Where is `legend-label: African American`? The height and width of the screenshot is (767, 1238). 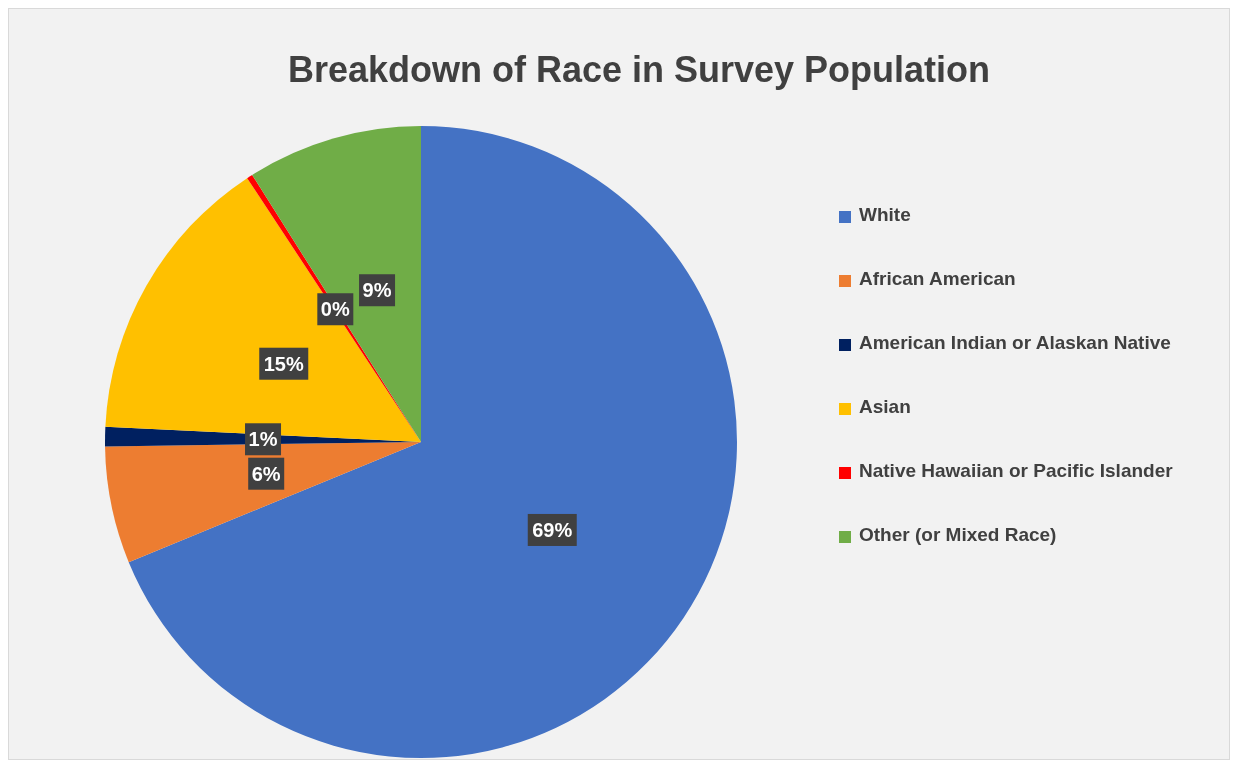
legend-label: African American is located at coordinates (938, 279).